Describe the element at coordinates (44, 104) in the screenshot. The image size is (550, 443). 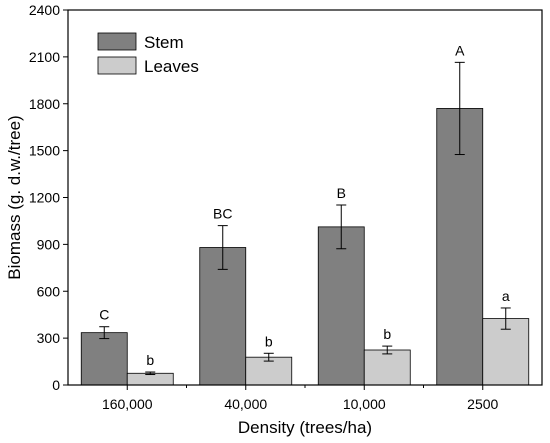
I see `y-tick-label: 1800` at that location.